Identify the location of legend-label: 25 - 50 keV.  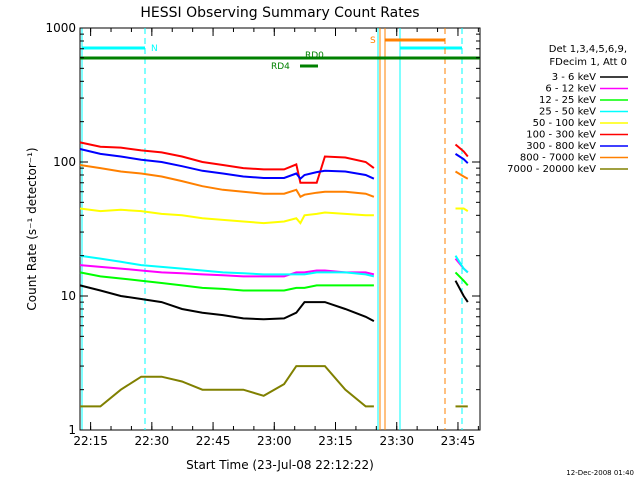
(567, 112).